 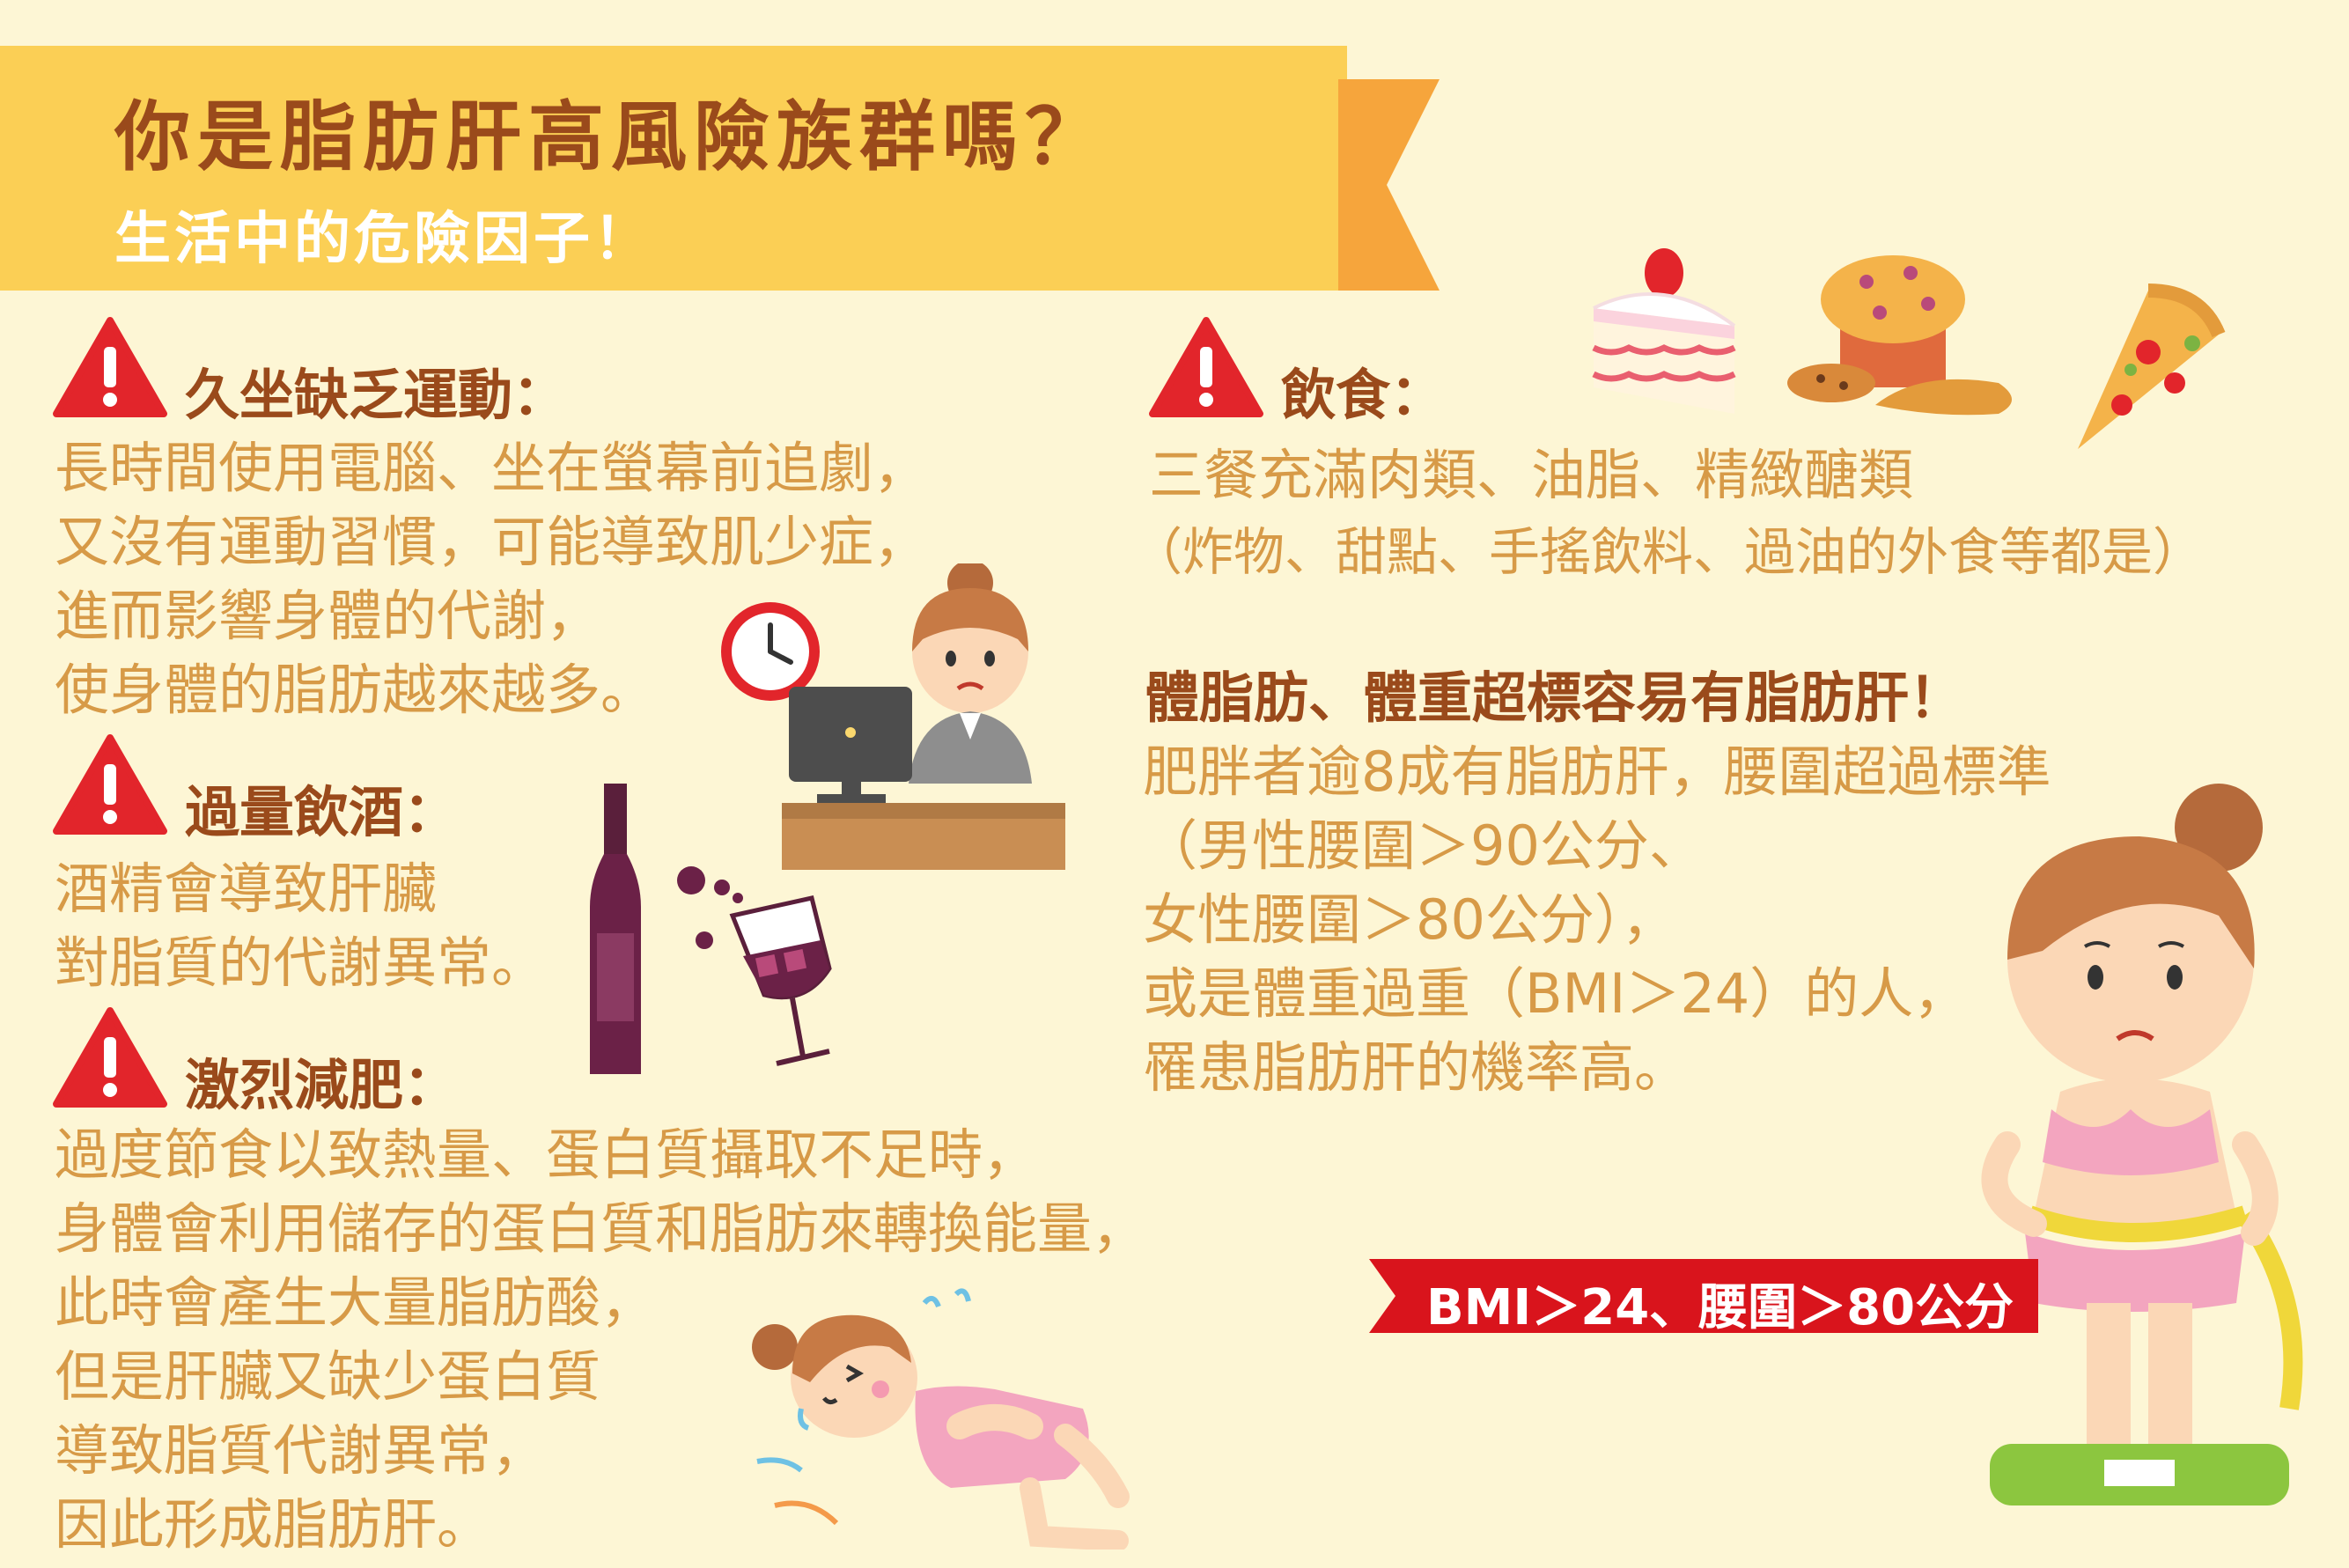 I want to click on body-line: 使身體的脂肪越來越多。, so click(x=355, y=690).